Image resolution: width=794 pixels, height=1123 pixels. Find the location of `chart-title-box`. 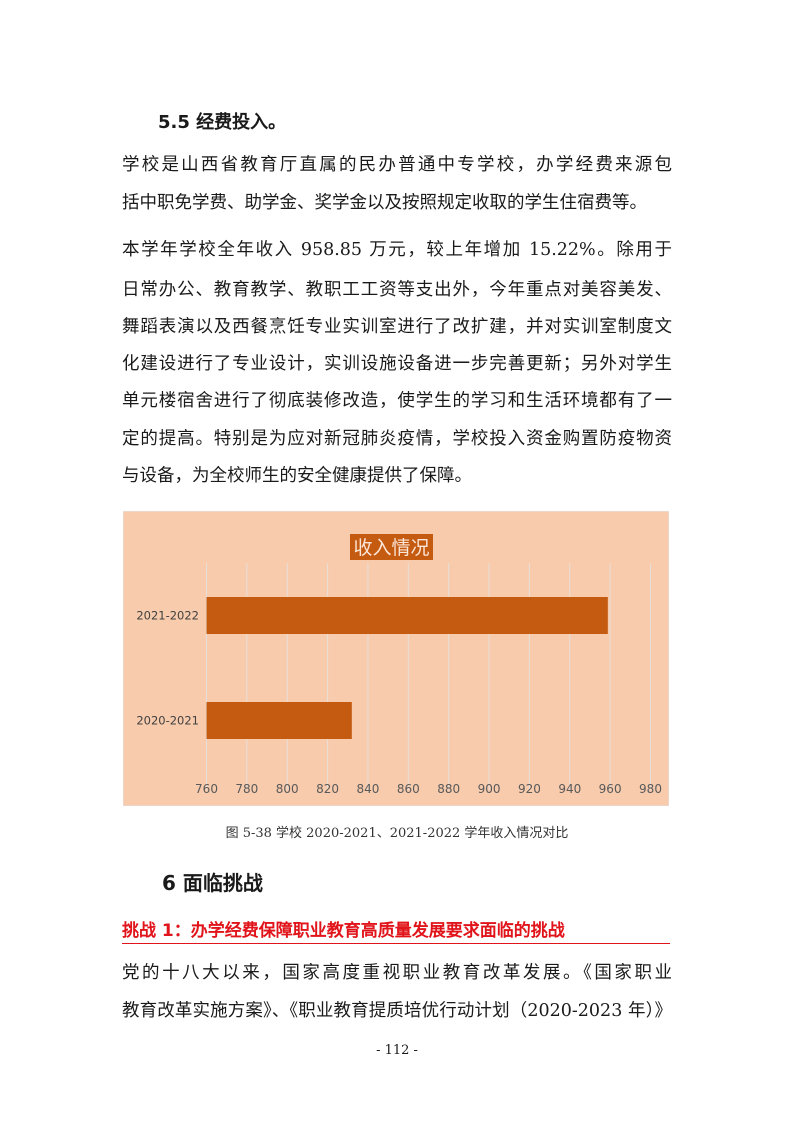

chart-title-box is located at coordinates (391, 547).